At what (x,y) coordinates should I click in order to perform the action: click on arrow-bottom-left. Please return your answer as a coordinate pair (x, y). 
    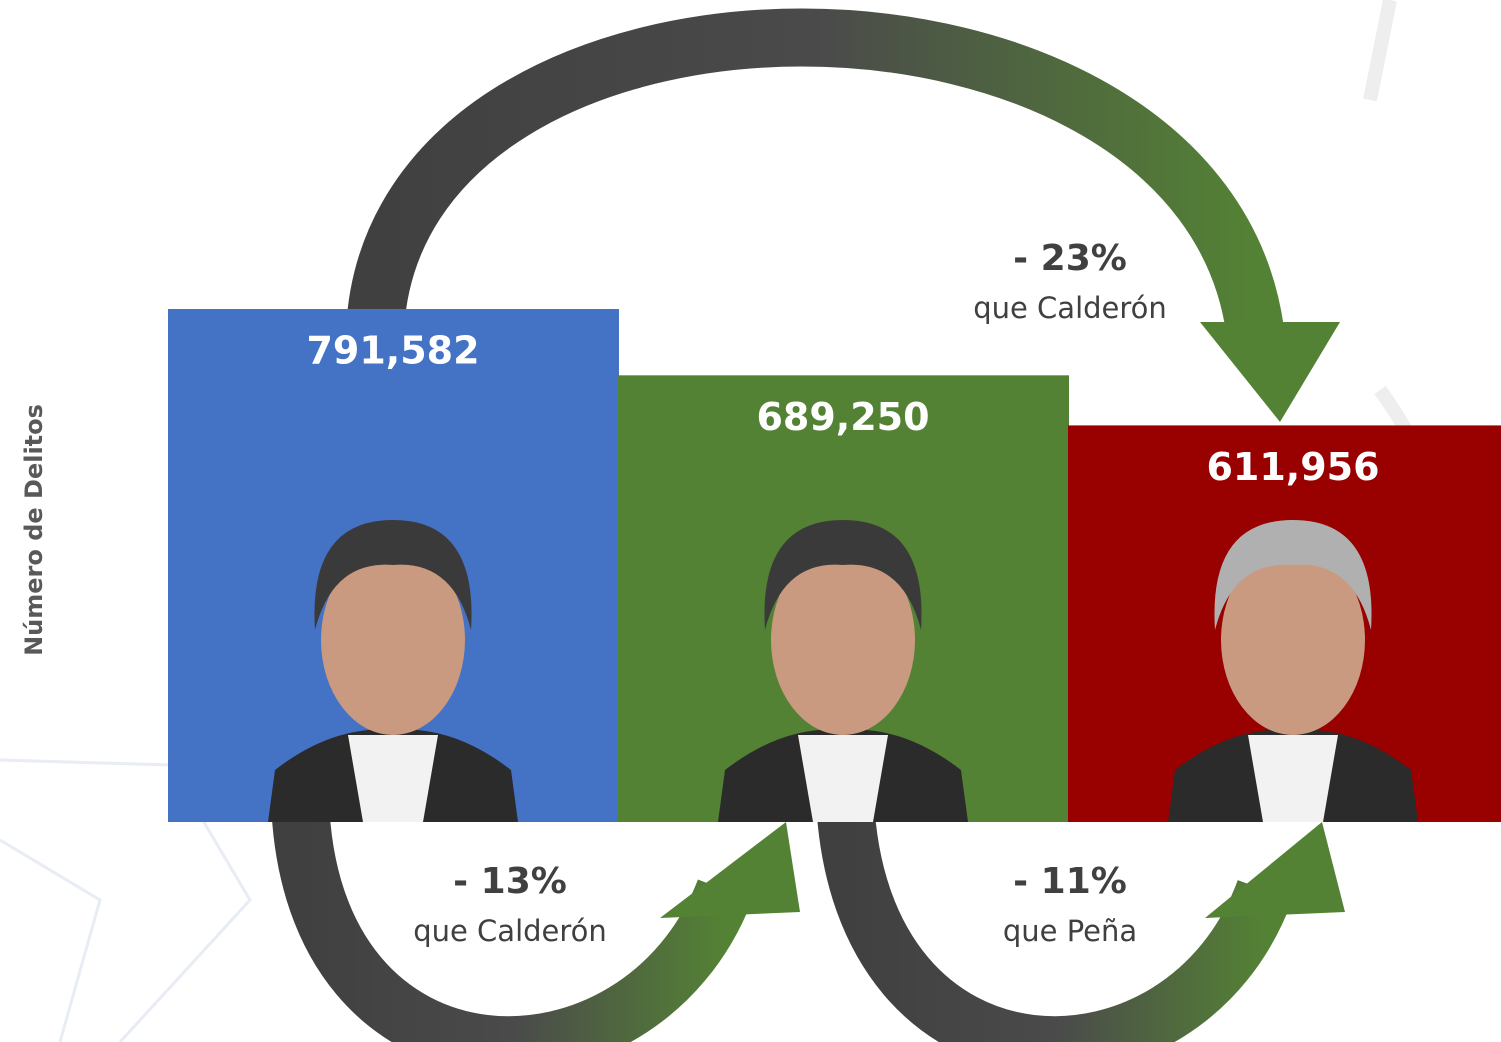
    Looking at the image, I should click on (512, 920).